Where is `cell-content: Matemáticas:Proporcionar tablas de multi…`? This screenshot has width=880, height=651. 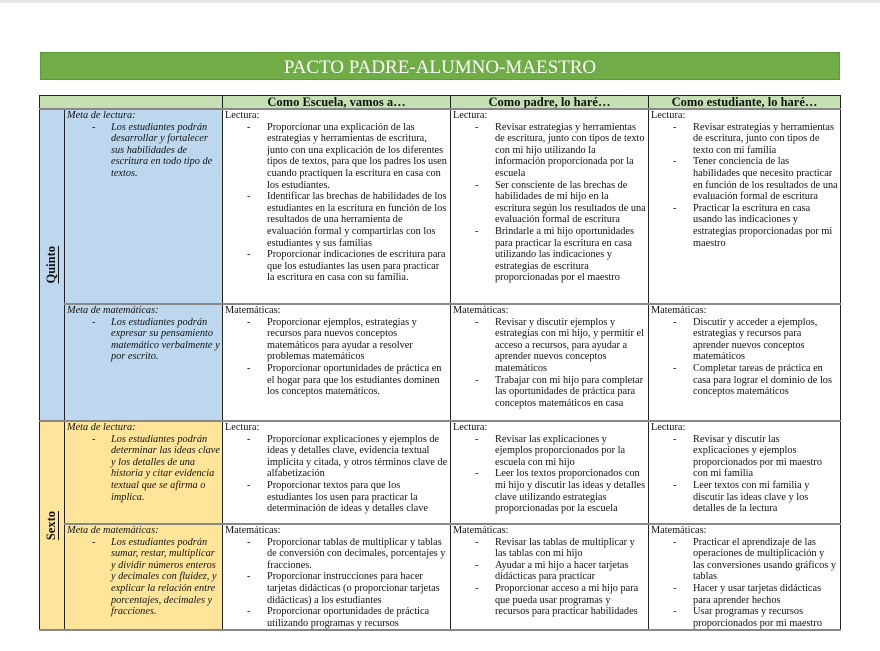
cell-content: Matemáticas:Proporcionar tablas de multi… is located at coordinates (336, 576).